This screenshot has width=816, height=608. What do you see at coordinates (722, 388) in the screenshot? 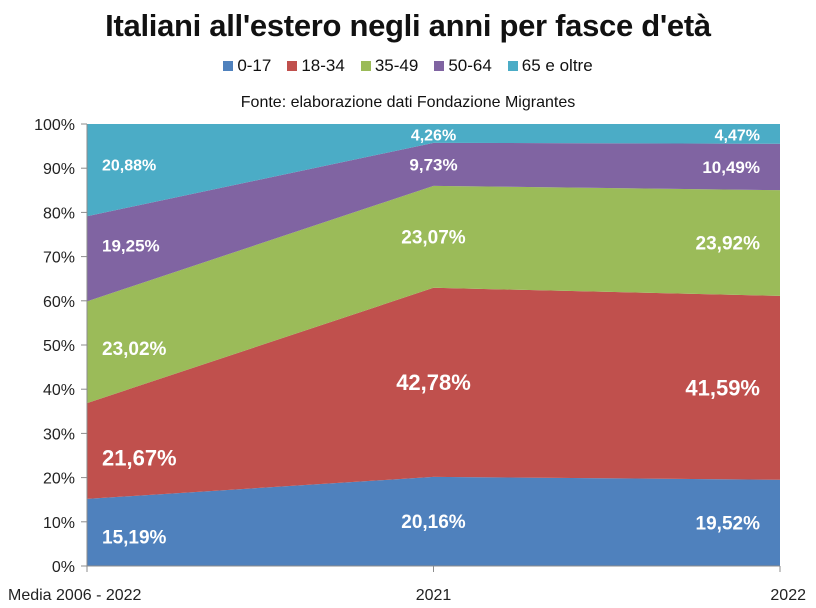
I see `data-label: 41,59%` at bounding box center [722, 388].